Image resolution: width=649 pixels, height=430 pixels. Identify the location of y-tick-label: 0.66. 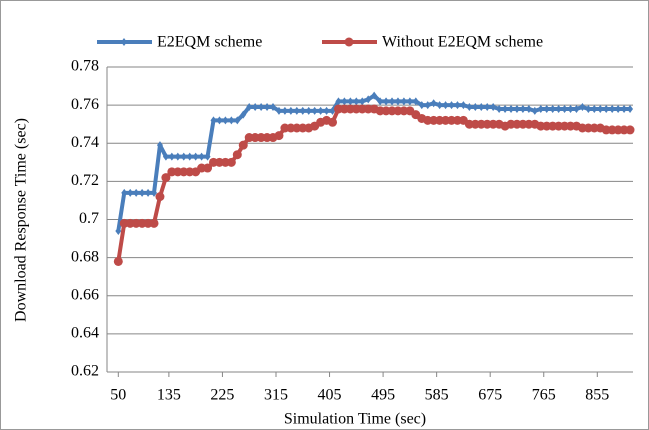
(85, 294).